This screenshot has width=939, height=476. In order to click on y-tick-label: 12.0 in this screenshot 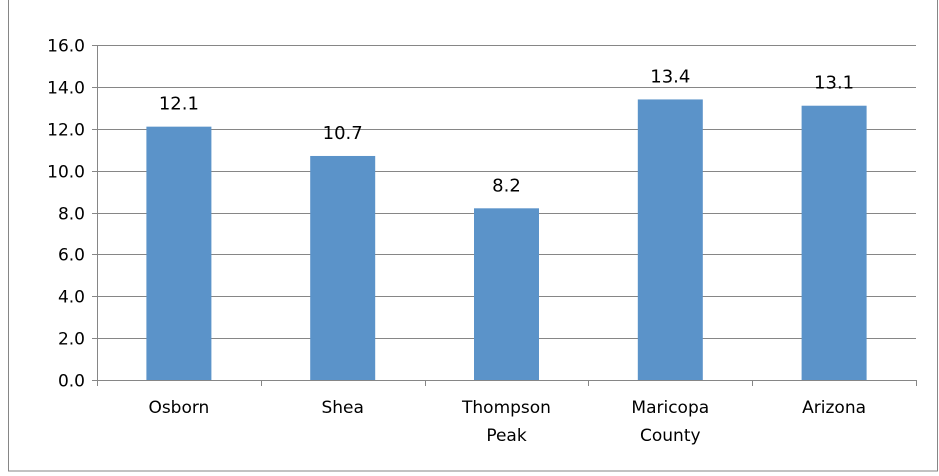, I will do `click(66, 131)`.